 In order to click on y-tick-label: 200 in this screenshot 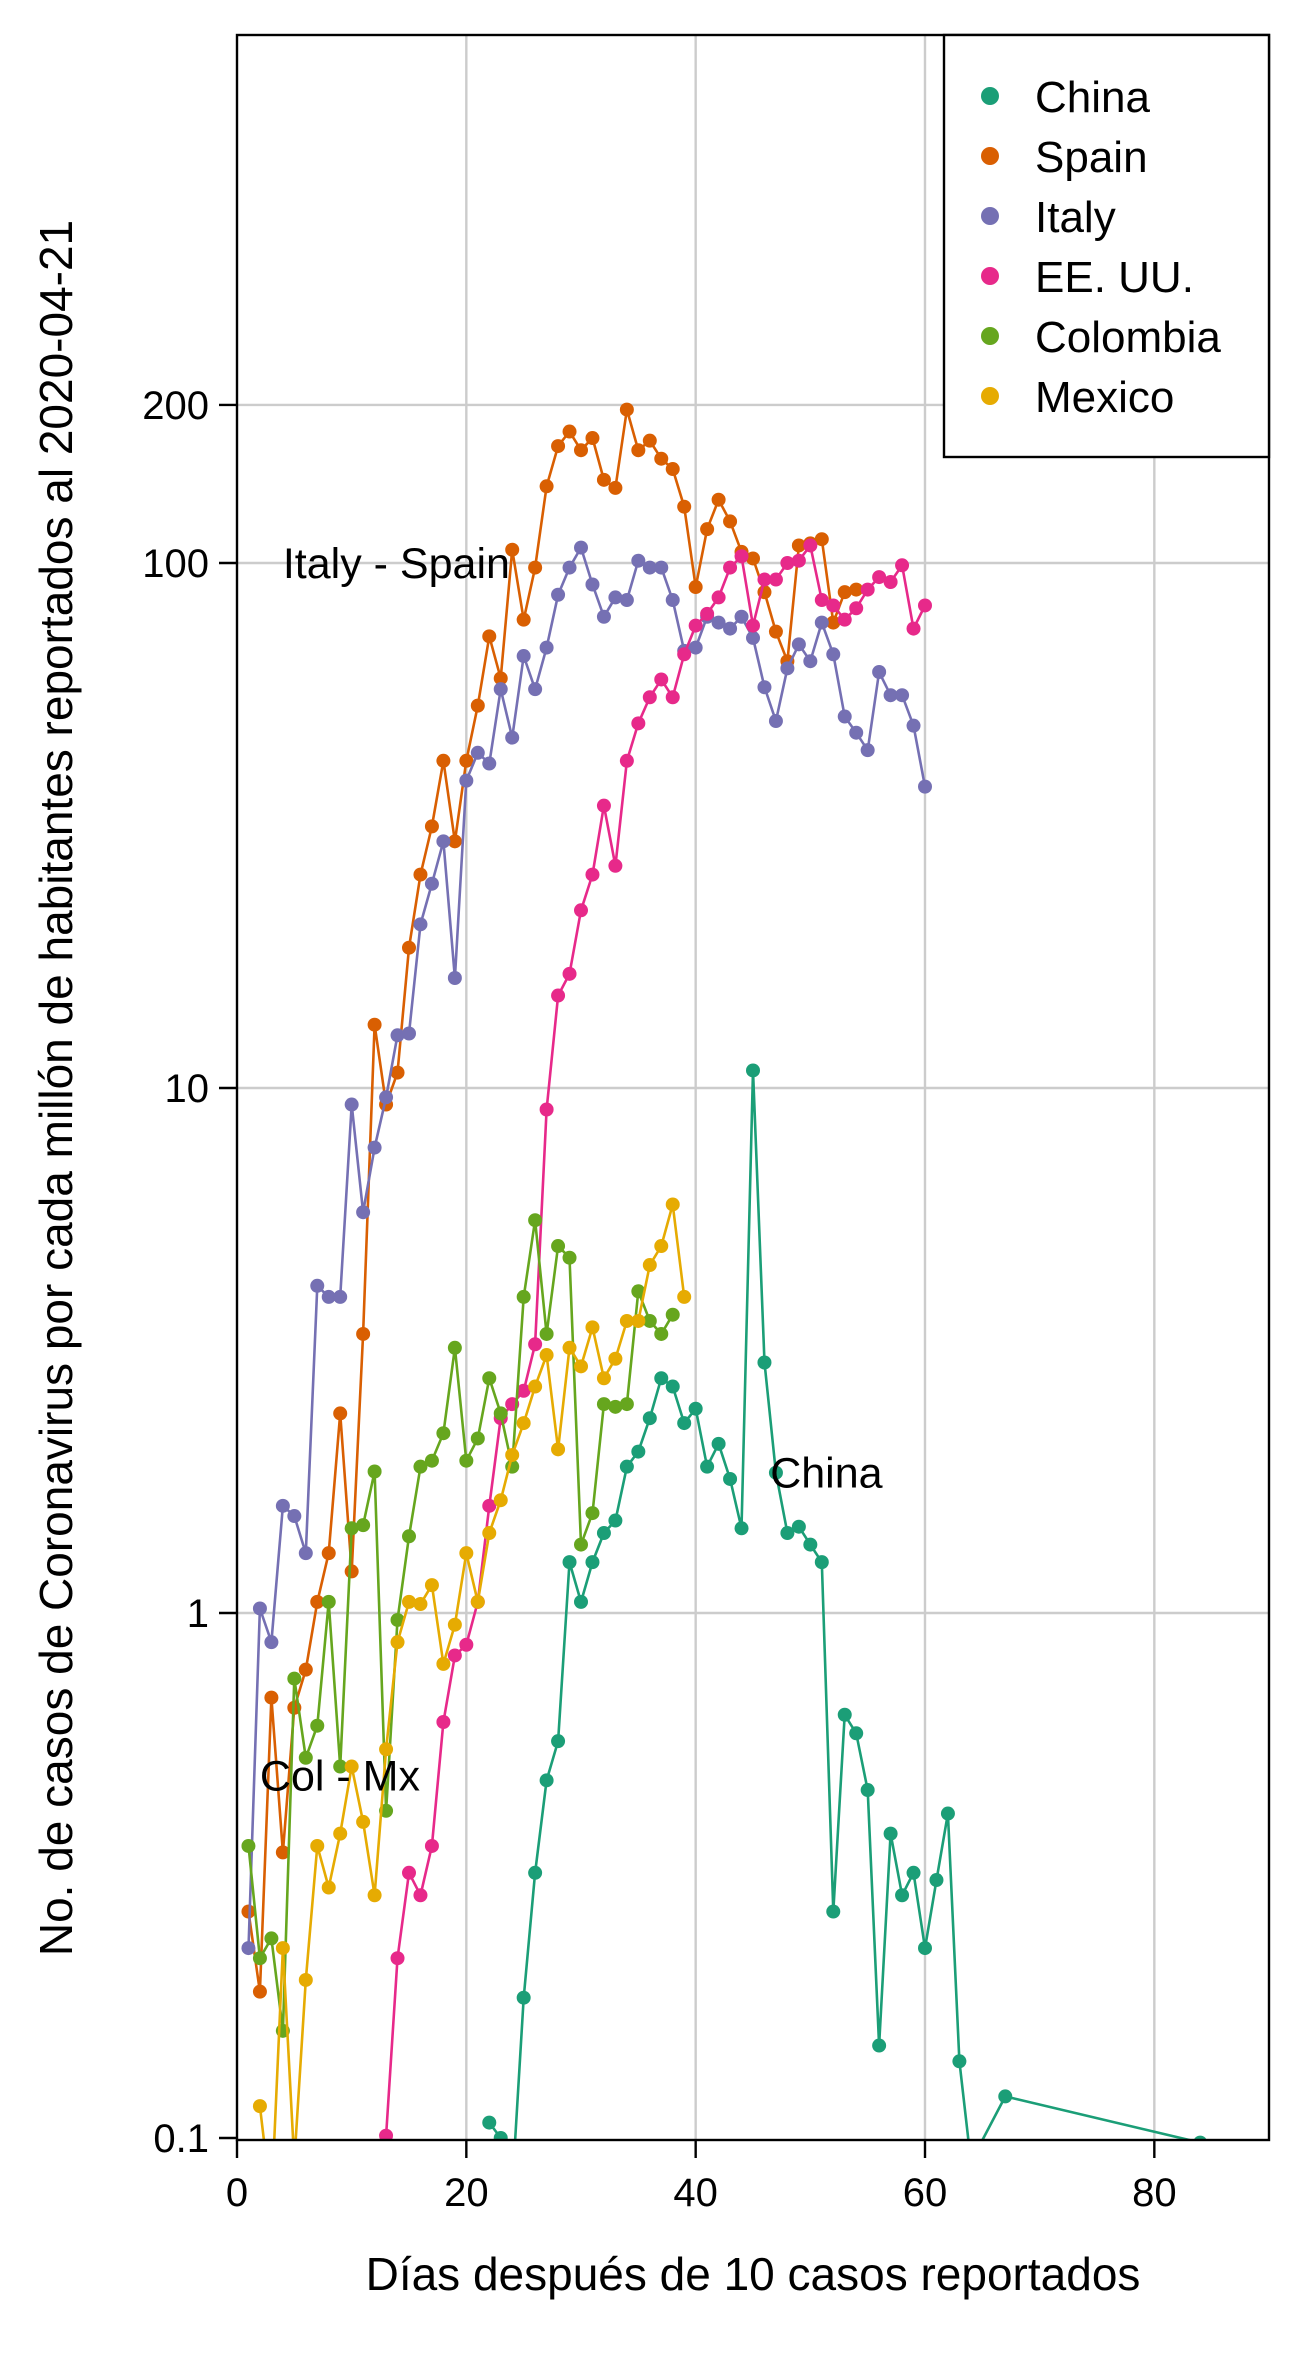, I will do `click(175, 406)`.